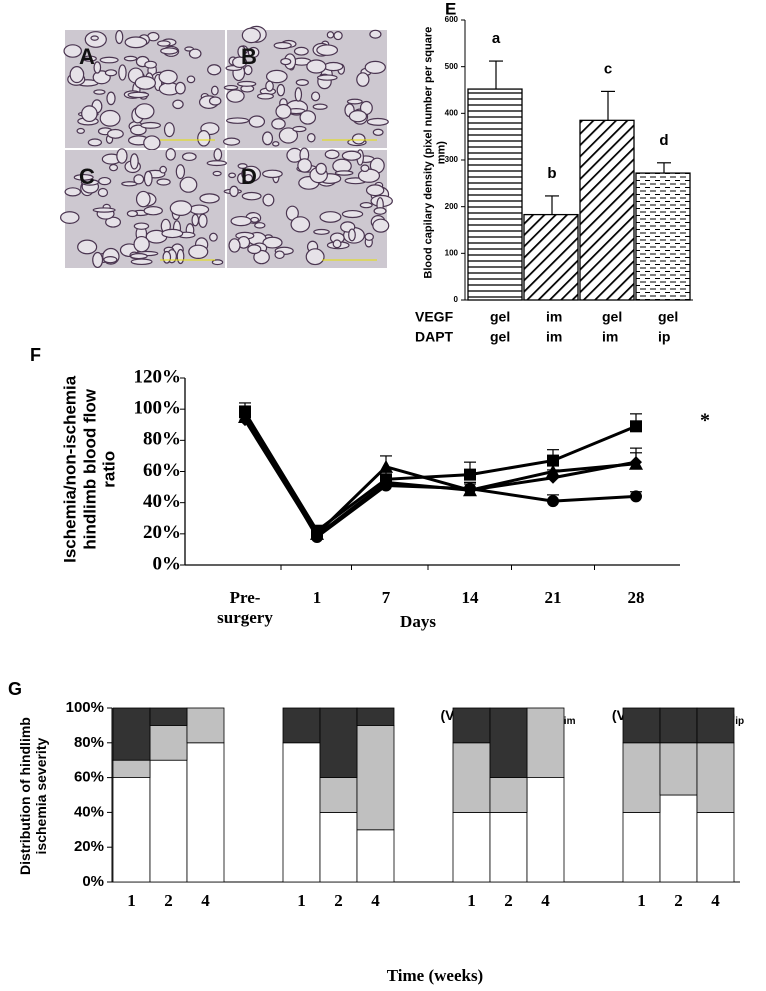 This screenshot has width=766, height=991. What do you see at coordinates (418, 621) in the screenshot?
I see `x-axis-label: Days` at bounding box center [418, 621].